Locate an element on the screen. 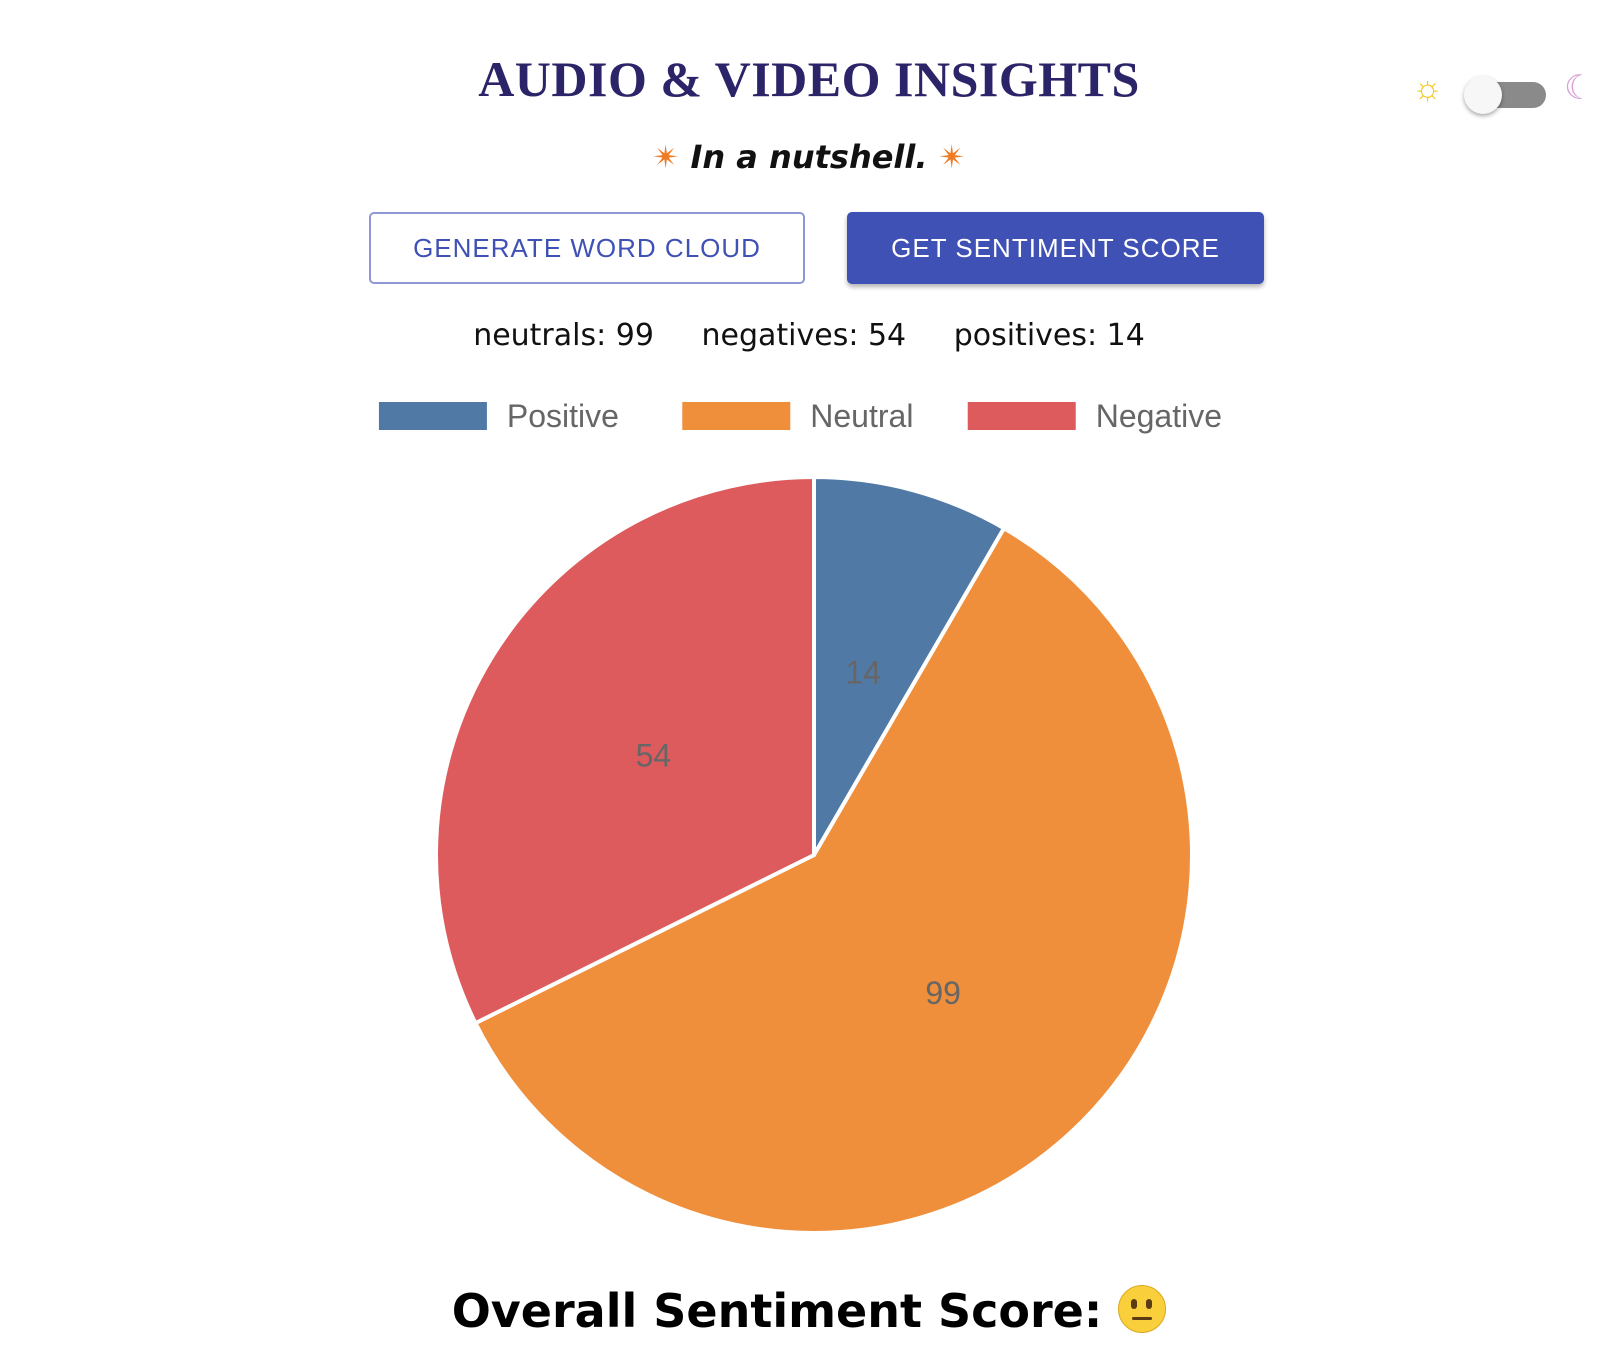 This screenshot has width=1618, height=1360. legend-swatch-negative is located at coordinates (1021, 416).